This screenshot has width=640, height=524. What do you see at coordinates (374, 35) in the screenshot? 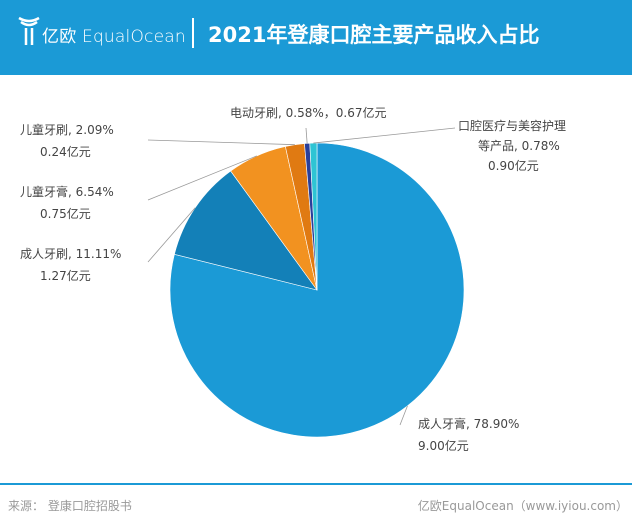
I see `chart-title: 2021年登康口腔主要产品收入占比` at bounding box center [374, 35].